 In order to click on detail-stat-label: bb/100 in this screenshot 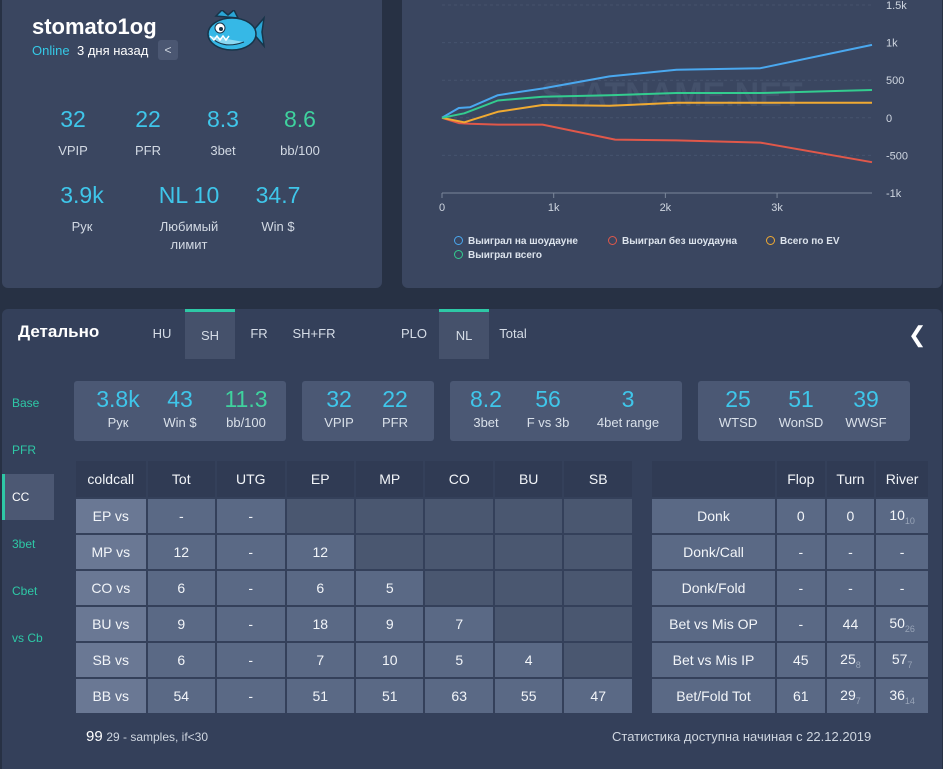, I will do `click(246, 422)`.